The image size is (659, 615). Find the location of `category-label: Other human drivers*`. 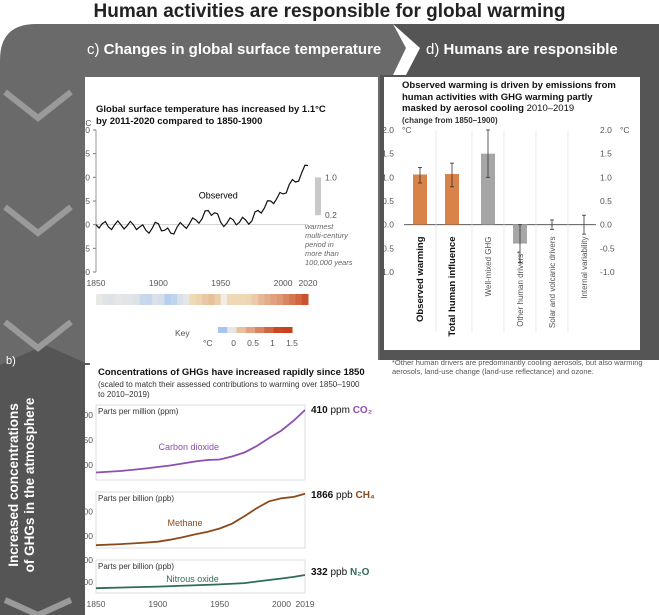

category-label: Other human drivers* is located at coordinates (520, 289).